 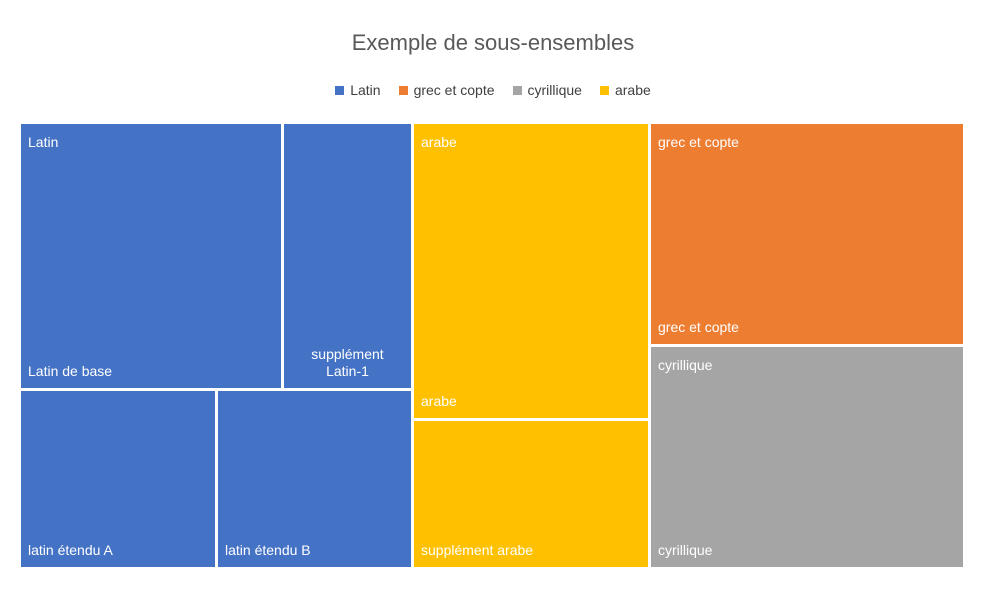 What do you see at coordinates (493, 42) in the screenshot?
I see `chart-title: Exemple de sous-ensembles` at bounding box center [493, 42].